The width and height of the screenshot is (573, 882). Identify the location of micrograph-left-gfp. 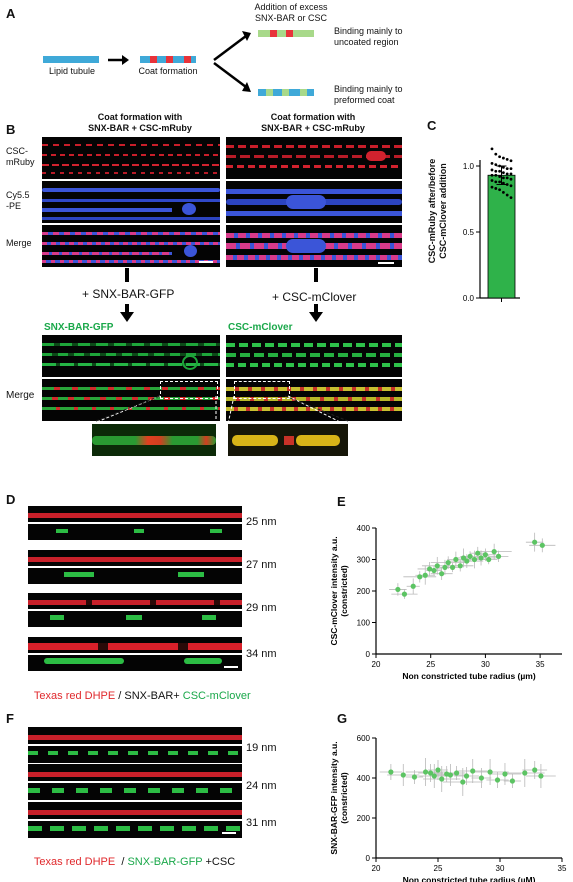
(131, 356).